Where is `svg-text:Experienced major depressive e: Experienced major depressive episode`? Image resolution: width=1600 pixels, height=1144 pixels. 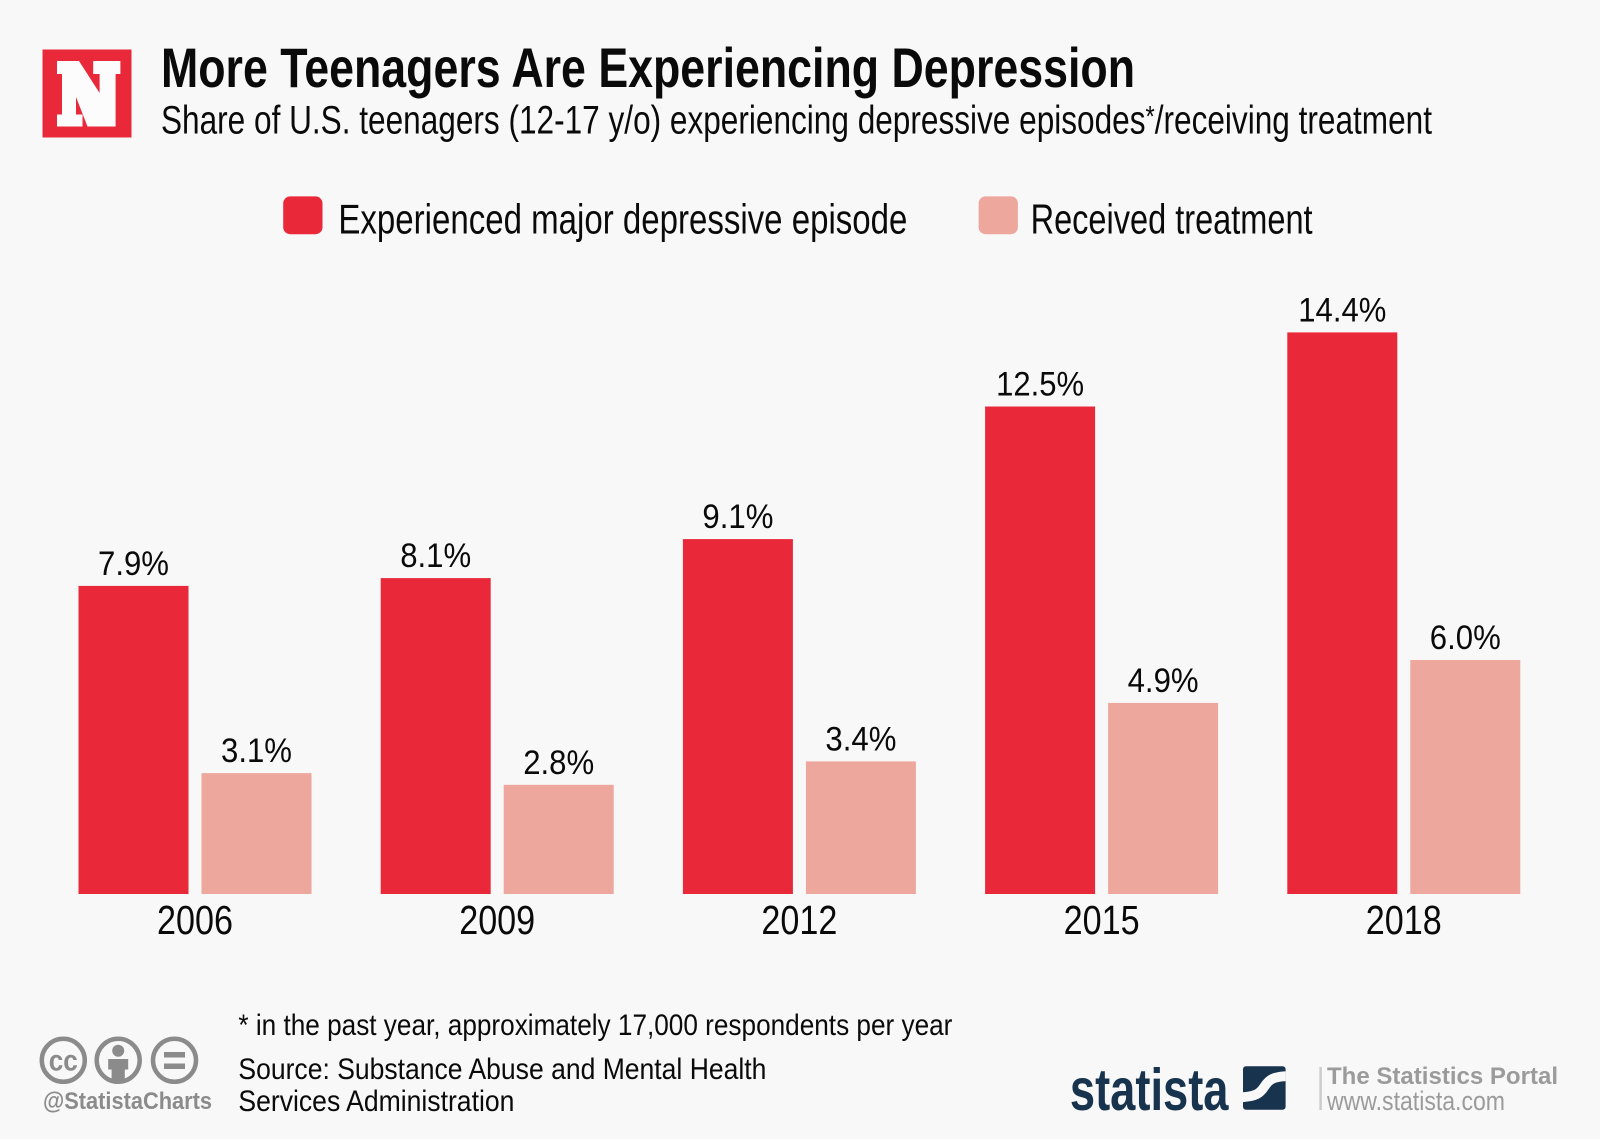
svg-text:Experienced major depressive e: Experienced major depressive episode is located at coordinates (622, 219).